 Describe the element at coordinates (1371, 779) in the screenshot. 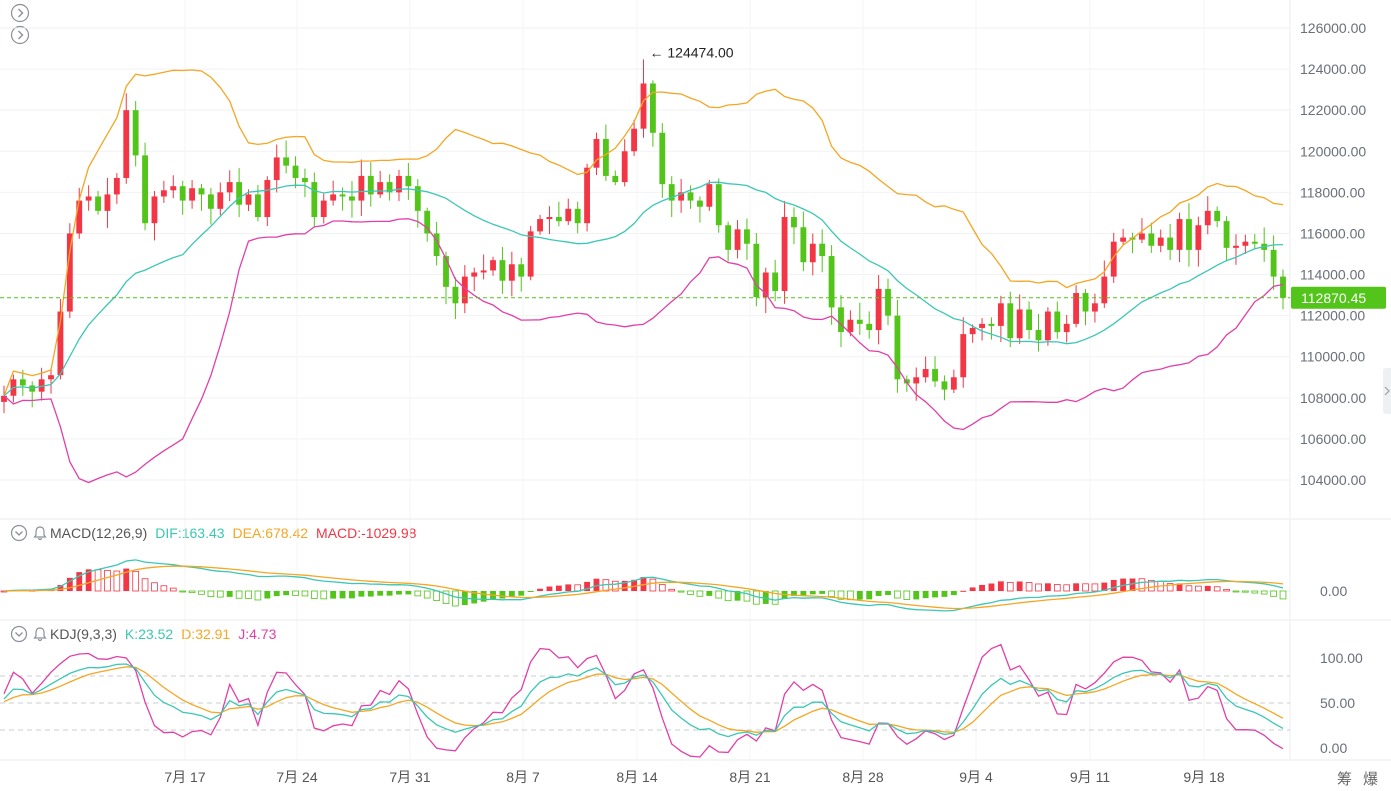

I see `liquidation-button: 爆` at that location.